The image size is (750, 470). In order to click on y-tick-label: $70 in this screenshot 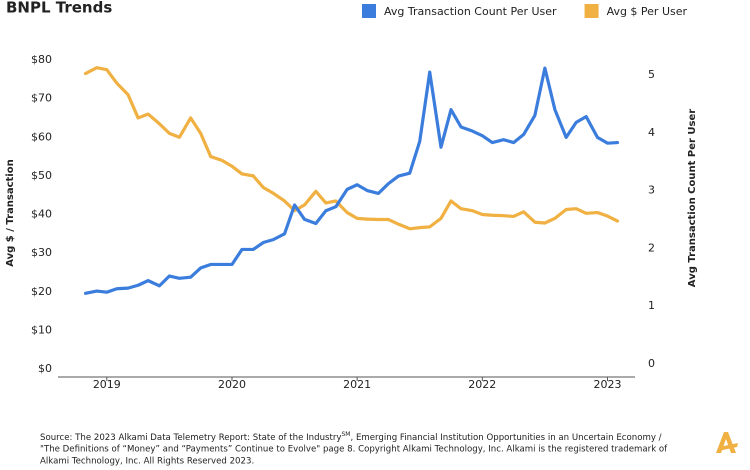, I will do `click(41, 98)`.